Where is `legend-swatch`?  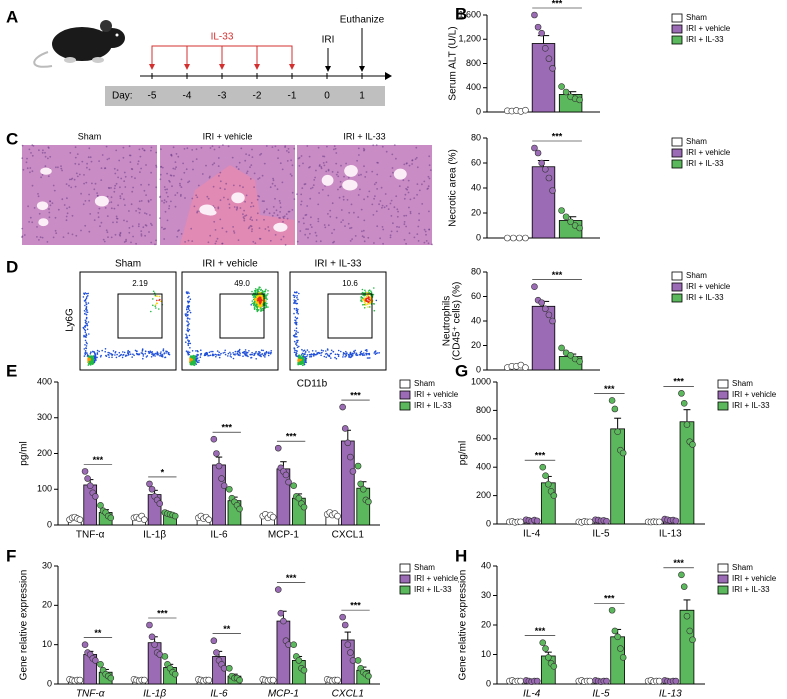 legend-swatch is located at coordinates (723, 568).